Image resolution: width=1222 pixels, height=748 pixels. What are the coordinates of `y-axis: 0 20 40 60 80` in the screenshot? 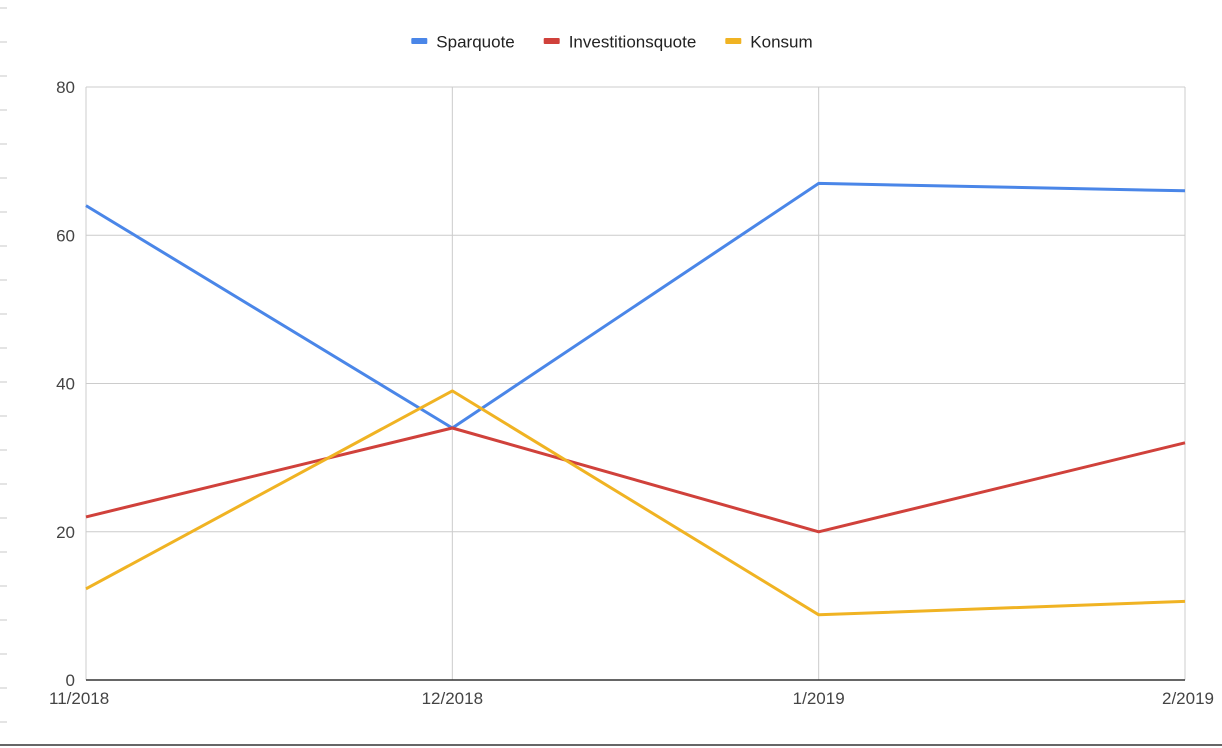 It's located at (65, 384).